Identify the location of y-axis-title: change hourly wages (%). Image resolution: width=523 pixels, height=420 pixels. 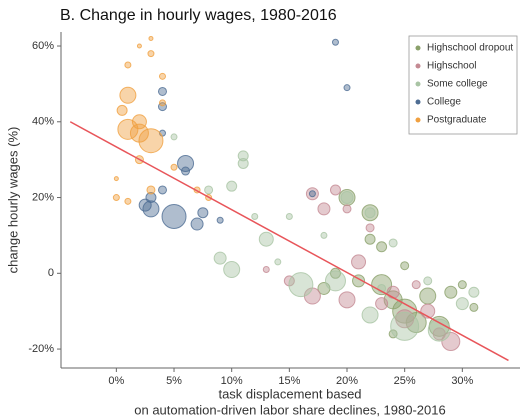
(12, 200).